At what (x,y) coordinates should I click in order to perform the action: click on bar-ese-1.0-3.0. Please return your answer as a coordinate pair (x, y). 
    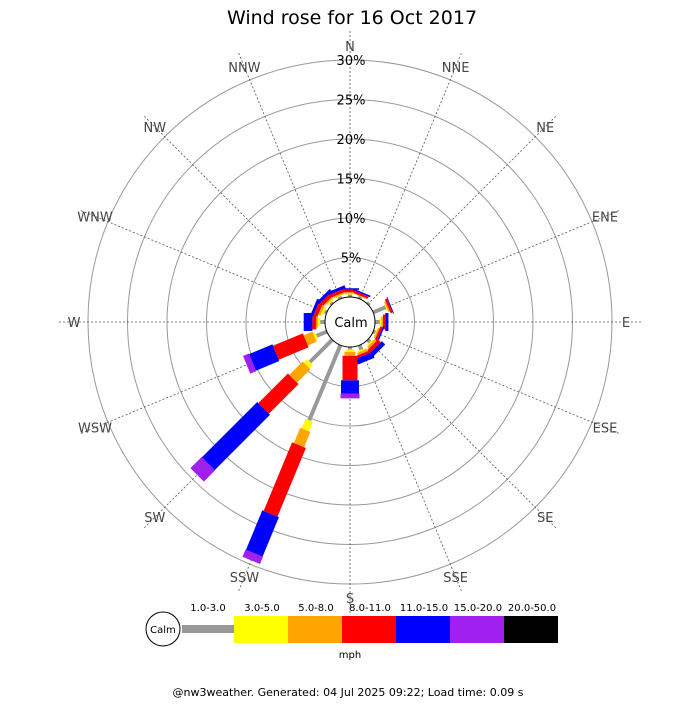
    Looking at the image, I should click on (374, 332).